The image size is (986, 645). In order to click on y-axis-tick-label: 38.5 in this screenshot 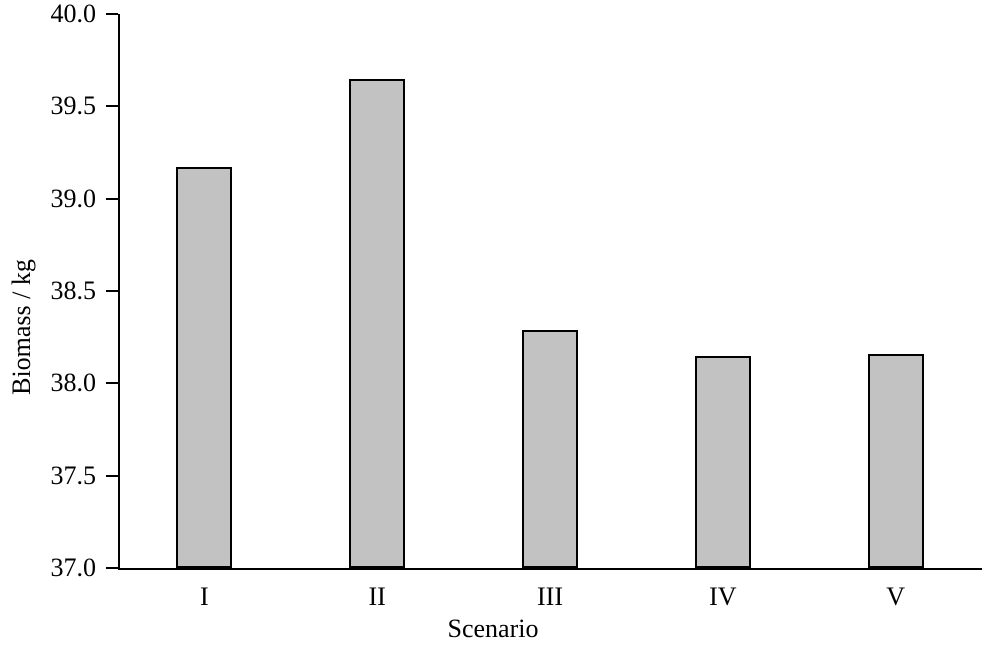, I will do `click(73, 290)`.